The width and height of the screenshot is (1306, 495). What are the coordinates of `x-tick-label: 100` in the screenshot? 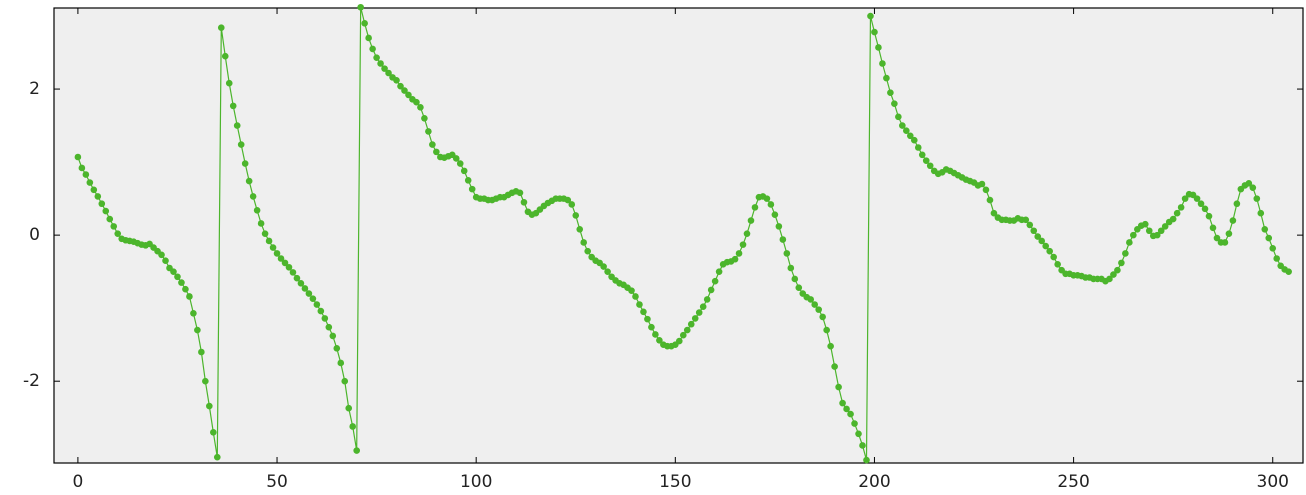 It's located at (476, 482).